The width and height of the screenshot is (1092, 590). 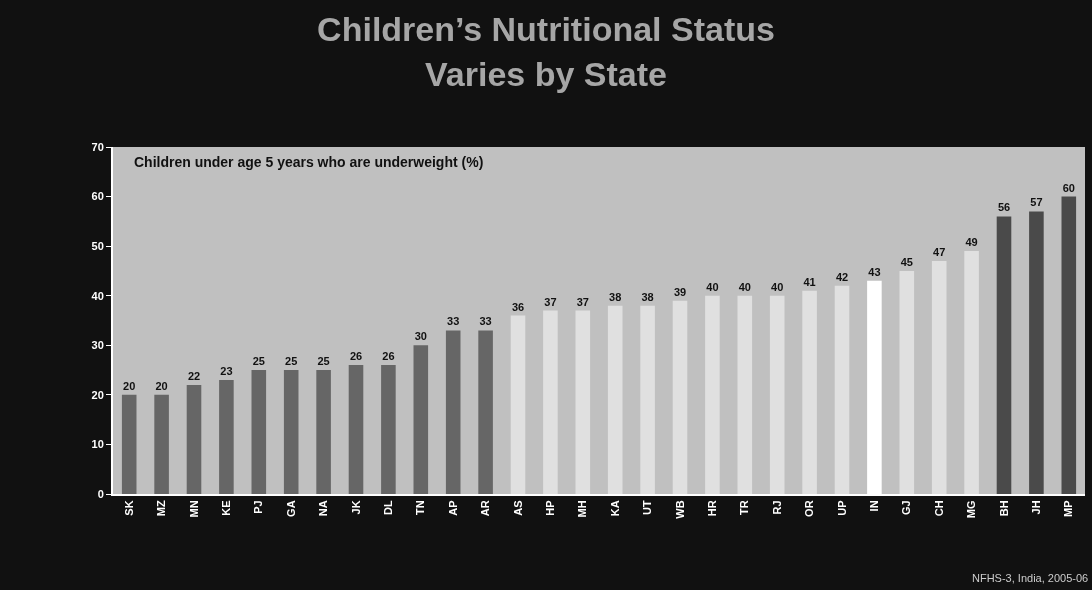 What do you see at coordinates (971, 509) in the screenshot?
I see `x-tick-label: MG` at bounding box center [971, 509].